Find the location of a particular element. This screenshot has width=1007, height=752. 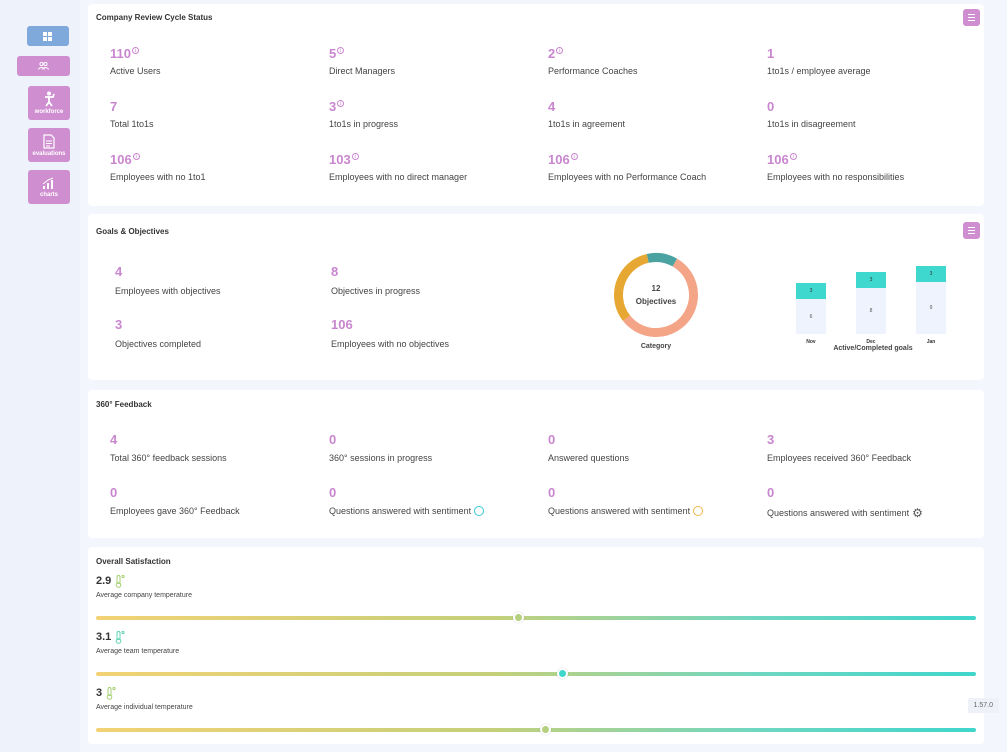

stat-label: Employees with no Performance Coach is located at coordinates (627, 177).